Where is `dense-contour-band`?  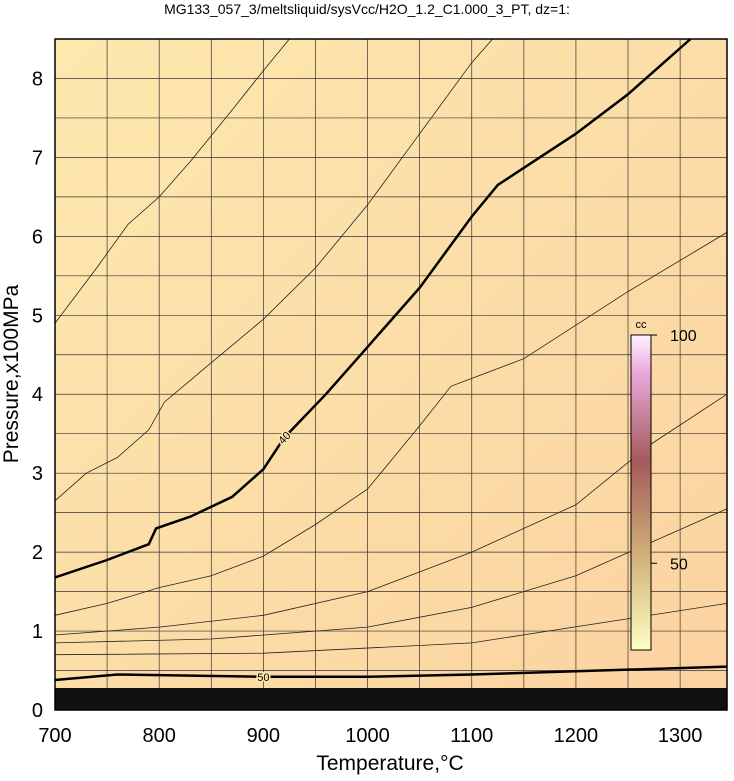
dense-contour-band is located at coordinates (391, 699).